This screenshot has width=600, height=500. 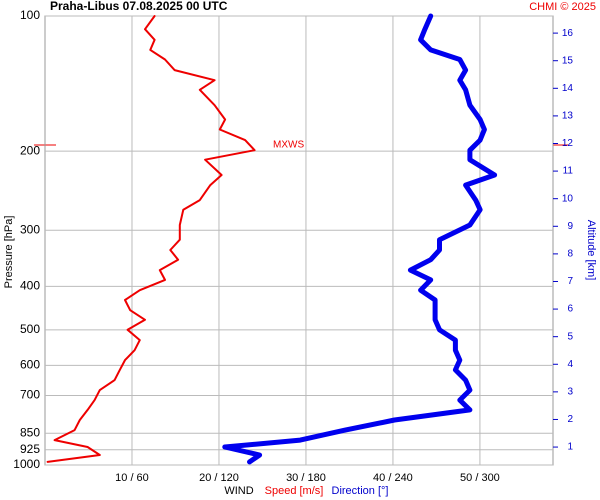 What do you see at coordinates (568, 116) in the screenshot?
I see `y2-tick-label: 13` at bounding box center [568, 116].